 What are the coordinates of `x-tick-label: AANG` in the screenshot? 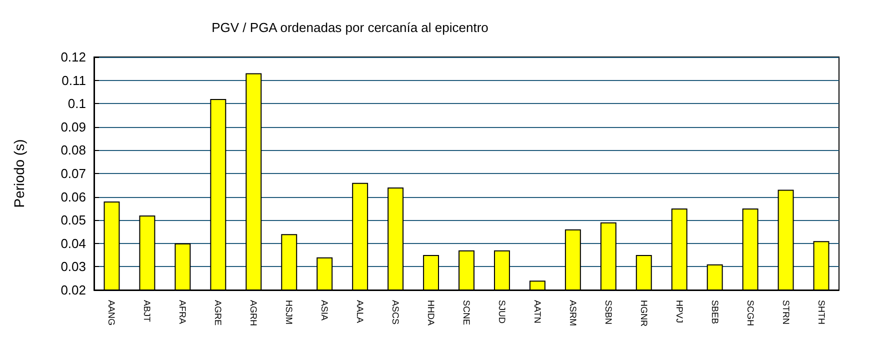 It's located at (111, 313).